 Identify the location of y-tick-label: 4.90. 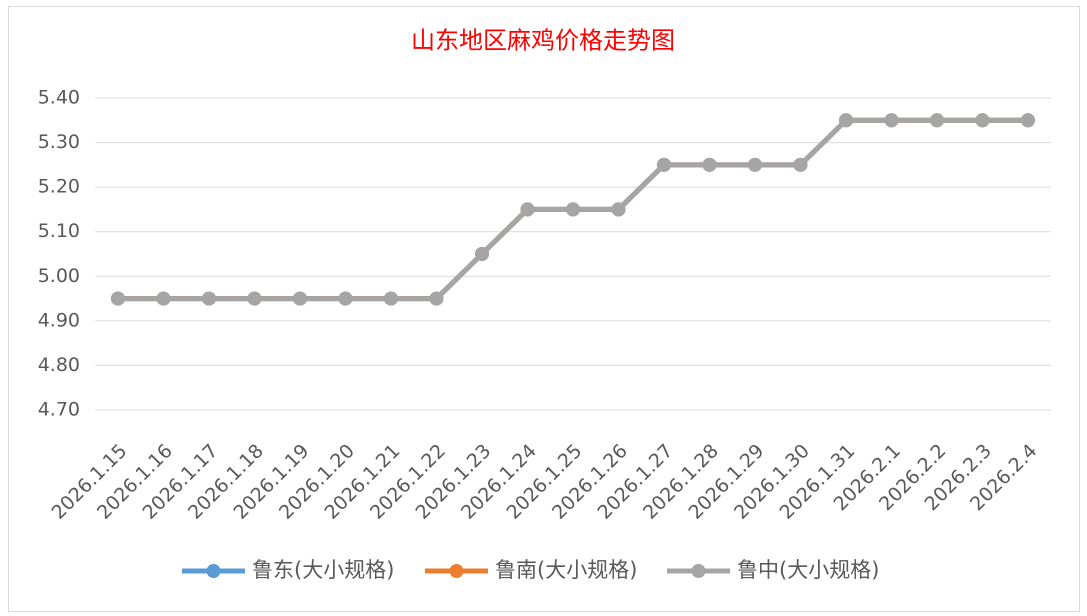
(59, 320).